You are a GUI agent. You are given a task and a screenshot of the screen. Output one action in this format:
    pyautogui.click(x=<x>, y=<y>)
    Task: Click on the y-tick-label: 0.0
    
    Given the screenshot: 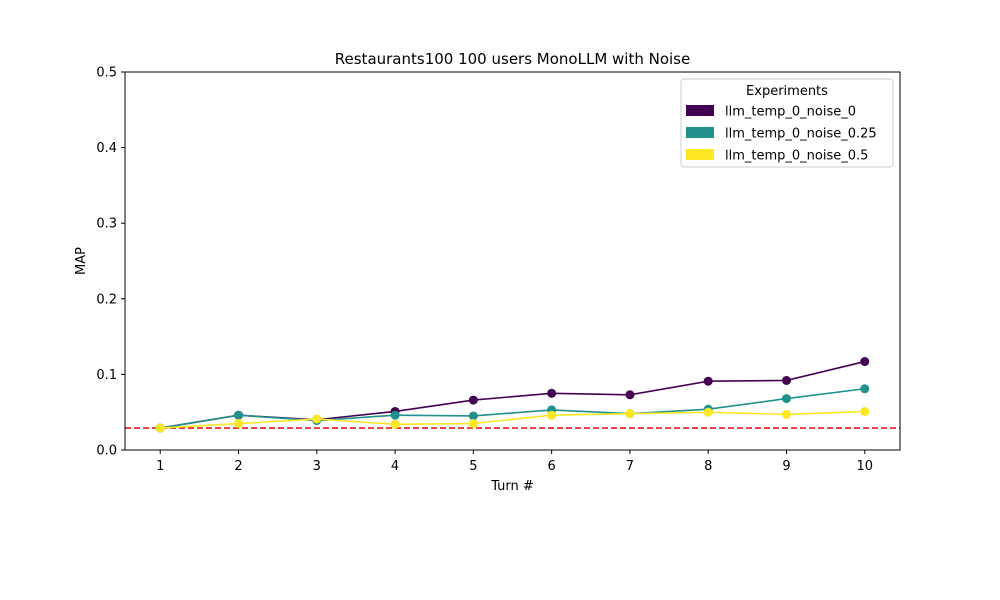 What is the action you would take?
    pyautogui.click(x=106, y=451)
    